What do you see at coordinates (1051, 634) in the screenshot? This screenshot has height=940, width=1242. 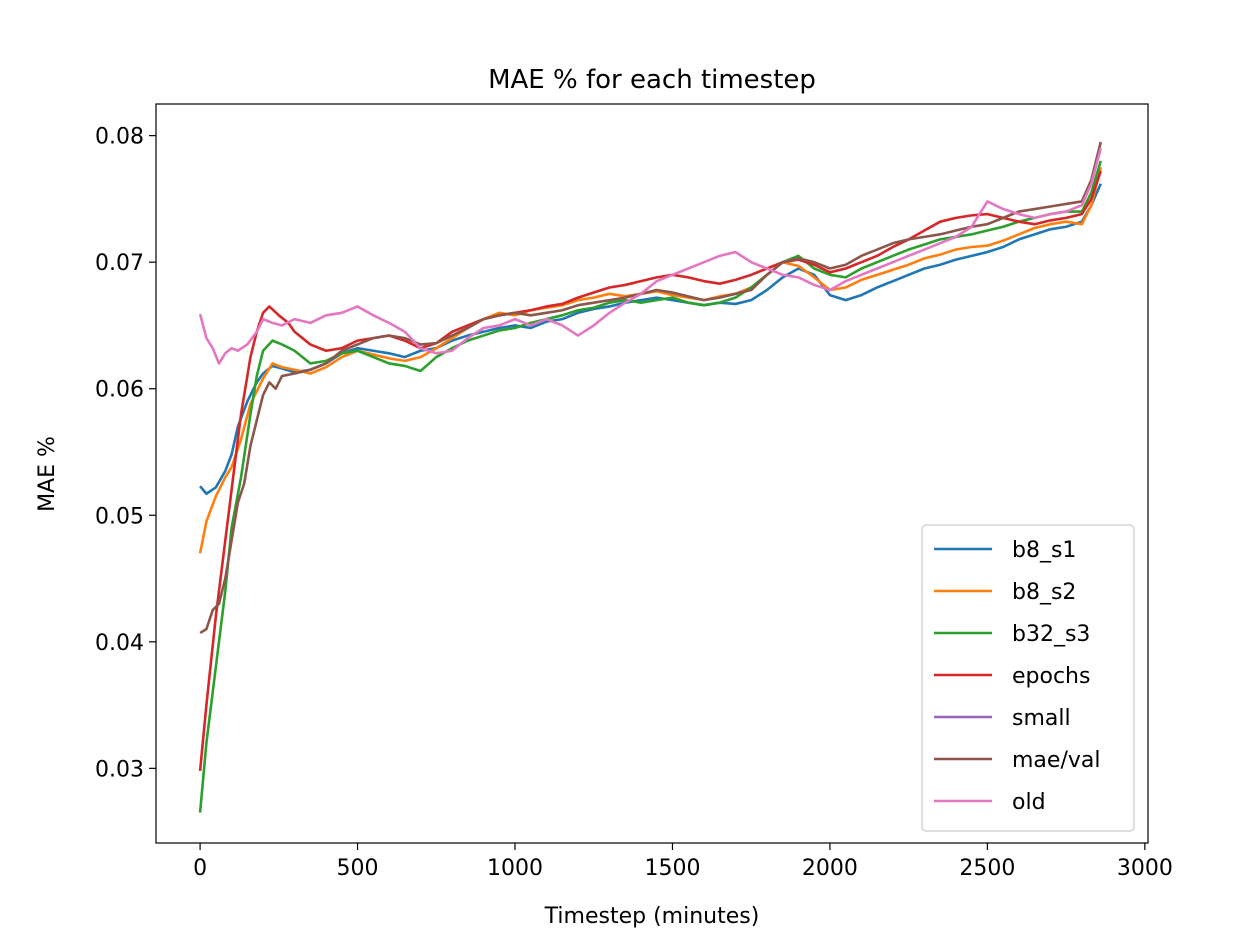 I see `legend-label: b32_s3` at bounding box center [1051, 634].